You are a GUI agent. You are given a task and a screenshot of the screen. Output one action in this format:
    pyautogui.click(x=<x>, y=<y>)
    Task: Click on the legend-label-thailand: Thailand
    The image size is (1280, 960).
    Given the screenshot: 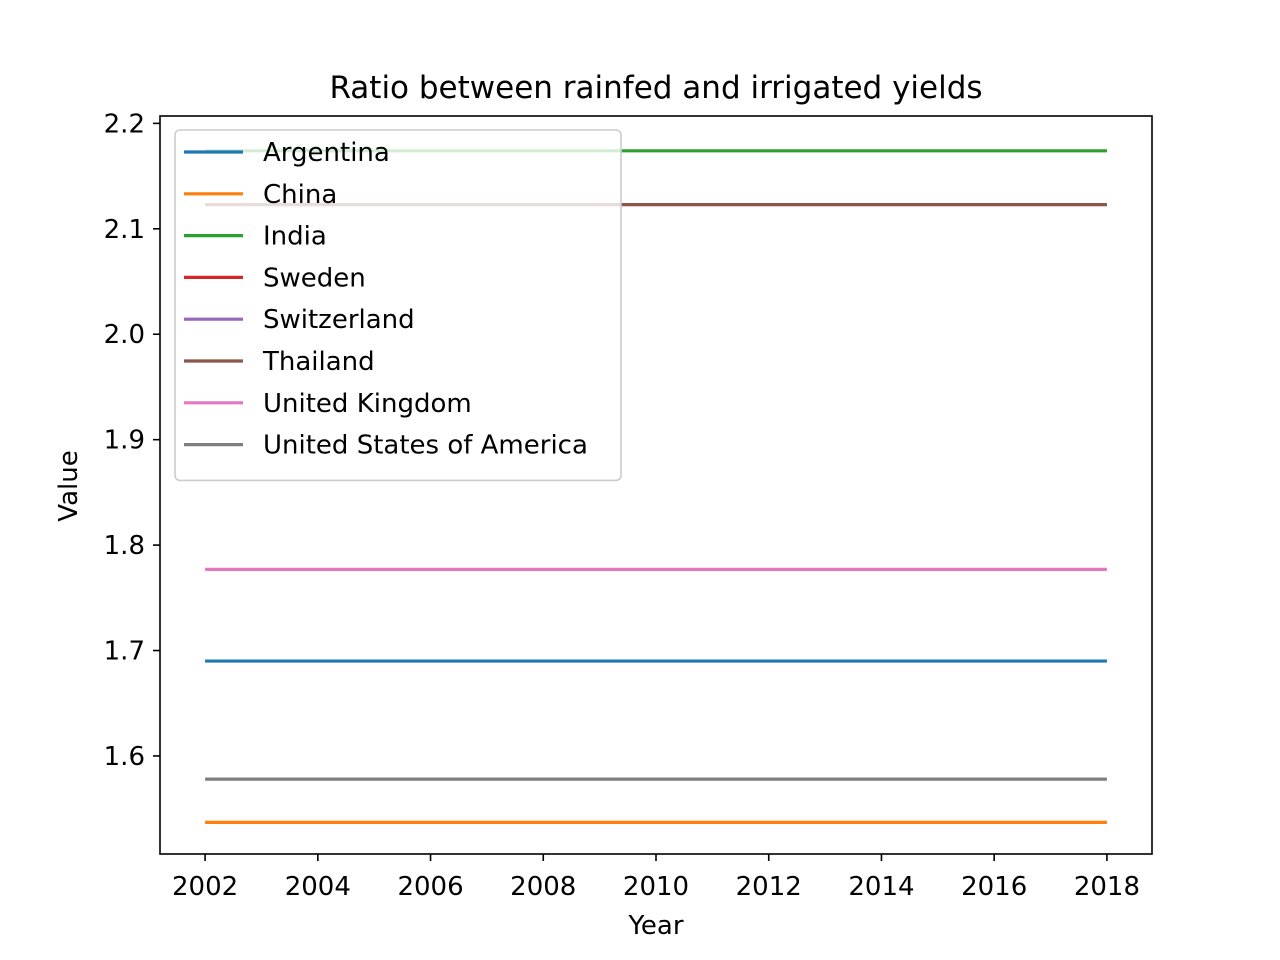 What is the action you would take?
    pyautogui.click(x=318, y=362)
    